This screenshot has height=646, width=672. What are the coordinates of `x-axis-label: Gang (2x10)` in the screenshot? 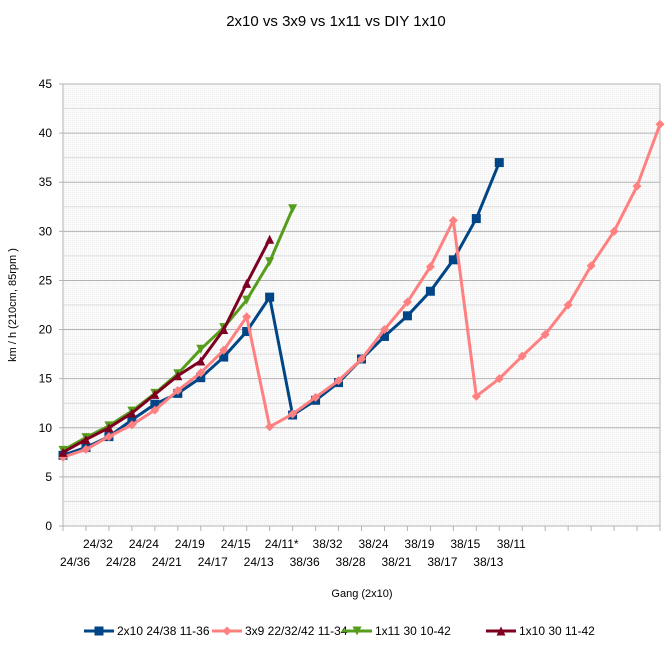 It's located at (361, 594).